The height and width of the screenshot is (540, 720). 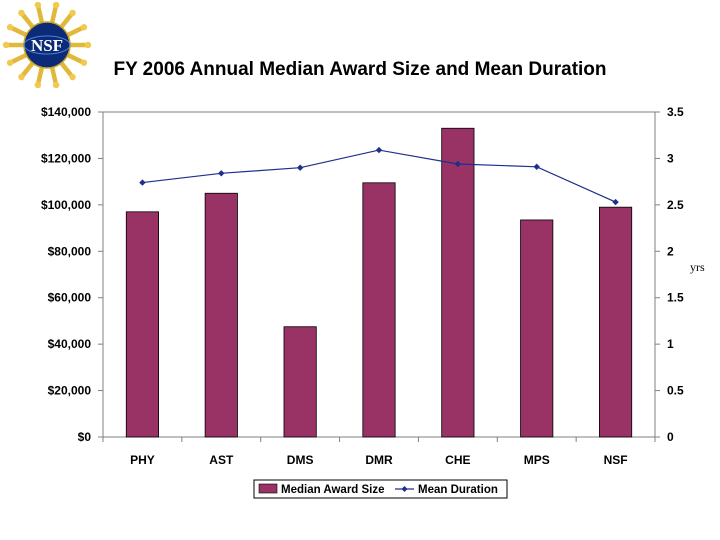 I want to click on nsf-logo: NSF, so click(x=47, y=45).